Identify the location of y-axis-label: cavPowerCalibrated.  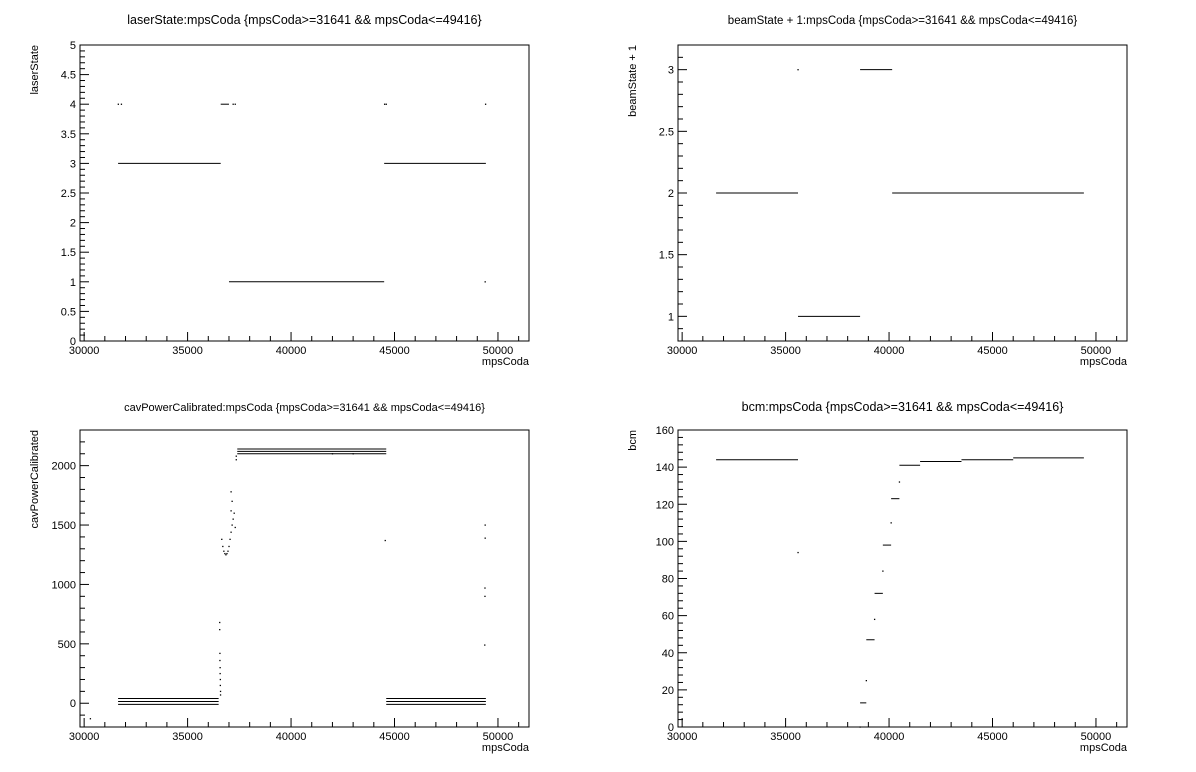
(35, 479).